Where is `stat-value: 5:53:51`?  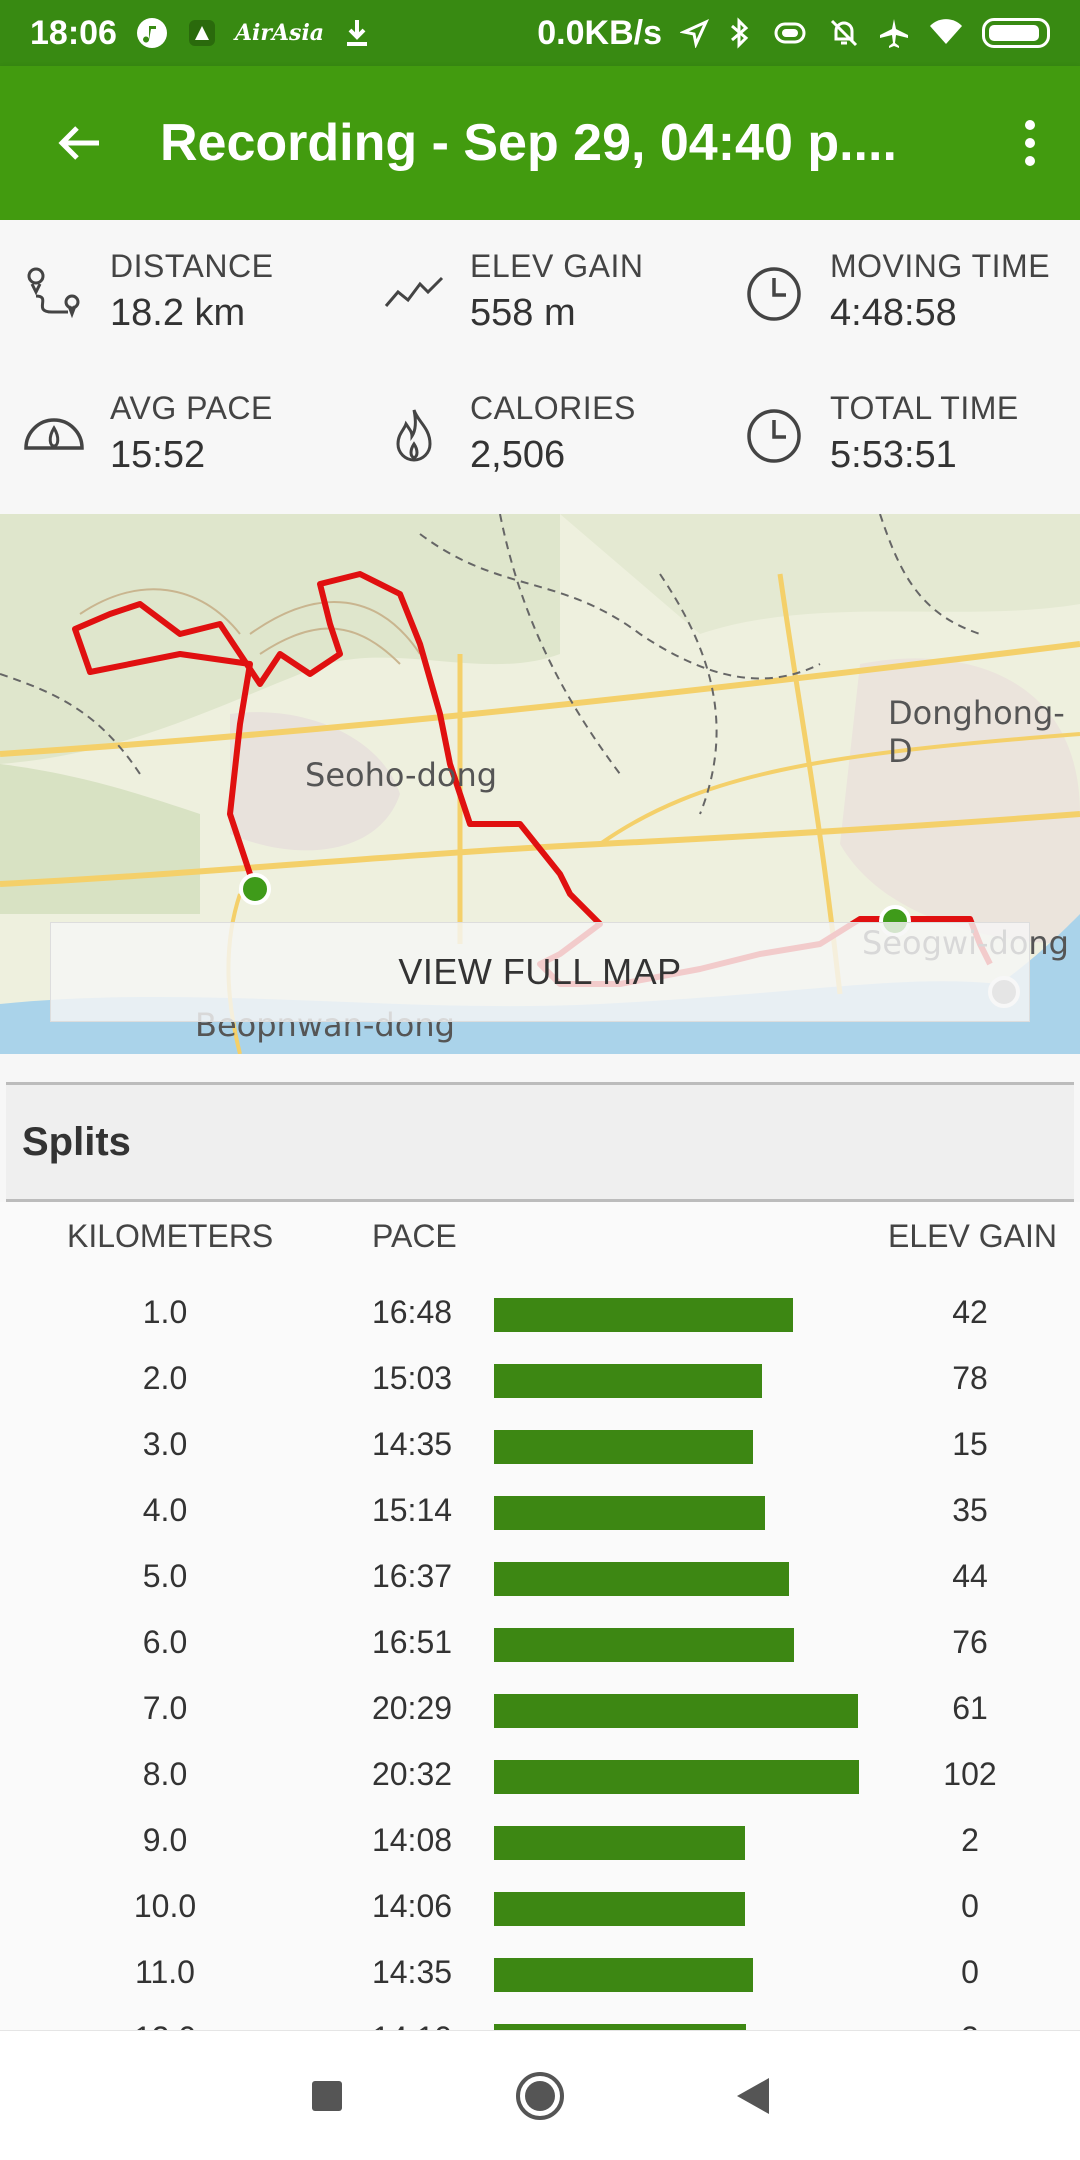 stat-value: 5:53:51 is located at coordinates (893, 455).